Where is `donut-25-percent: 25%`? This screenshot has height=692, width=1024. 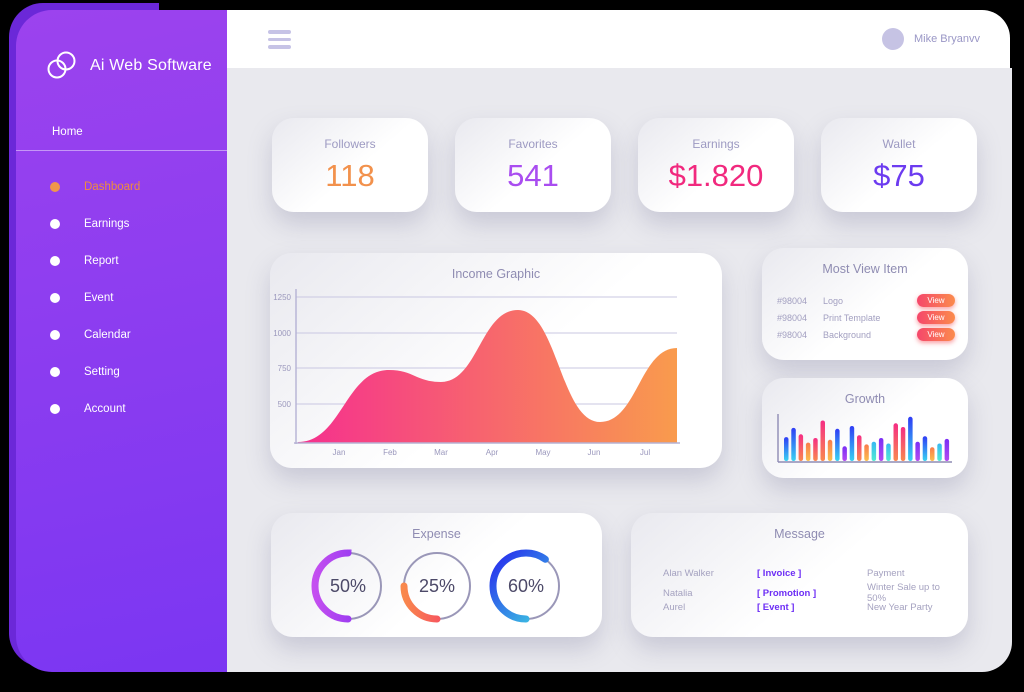 donut-25-percent: 25% is located at coordinates (436, 586).